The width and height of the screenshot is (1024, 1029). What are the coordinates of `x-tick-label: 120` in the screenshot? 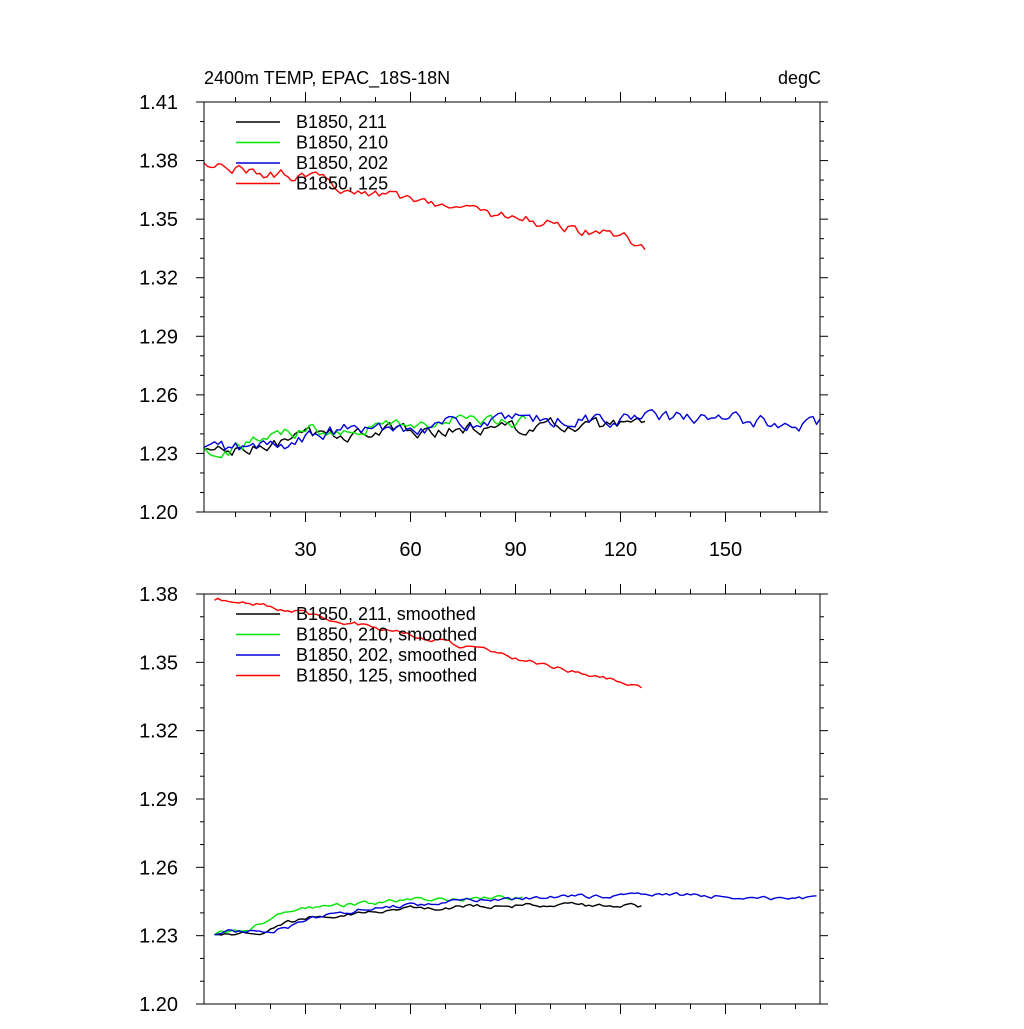 It's located at (620, 550).